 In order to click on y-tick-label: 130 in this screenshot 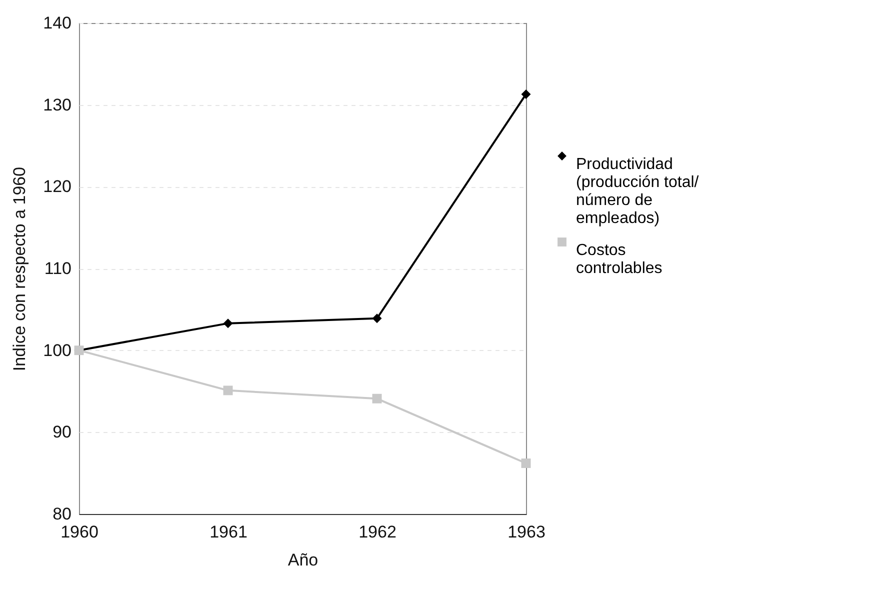, I will do `click(57, 104)`.